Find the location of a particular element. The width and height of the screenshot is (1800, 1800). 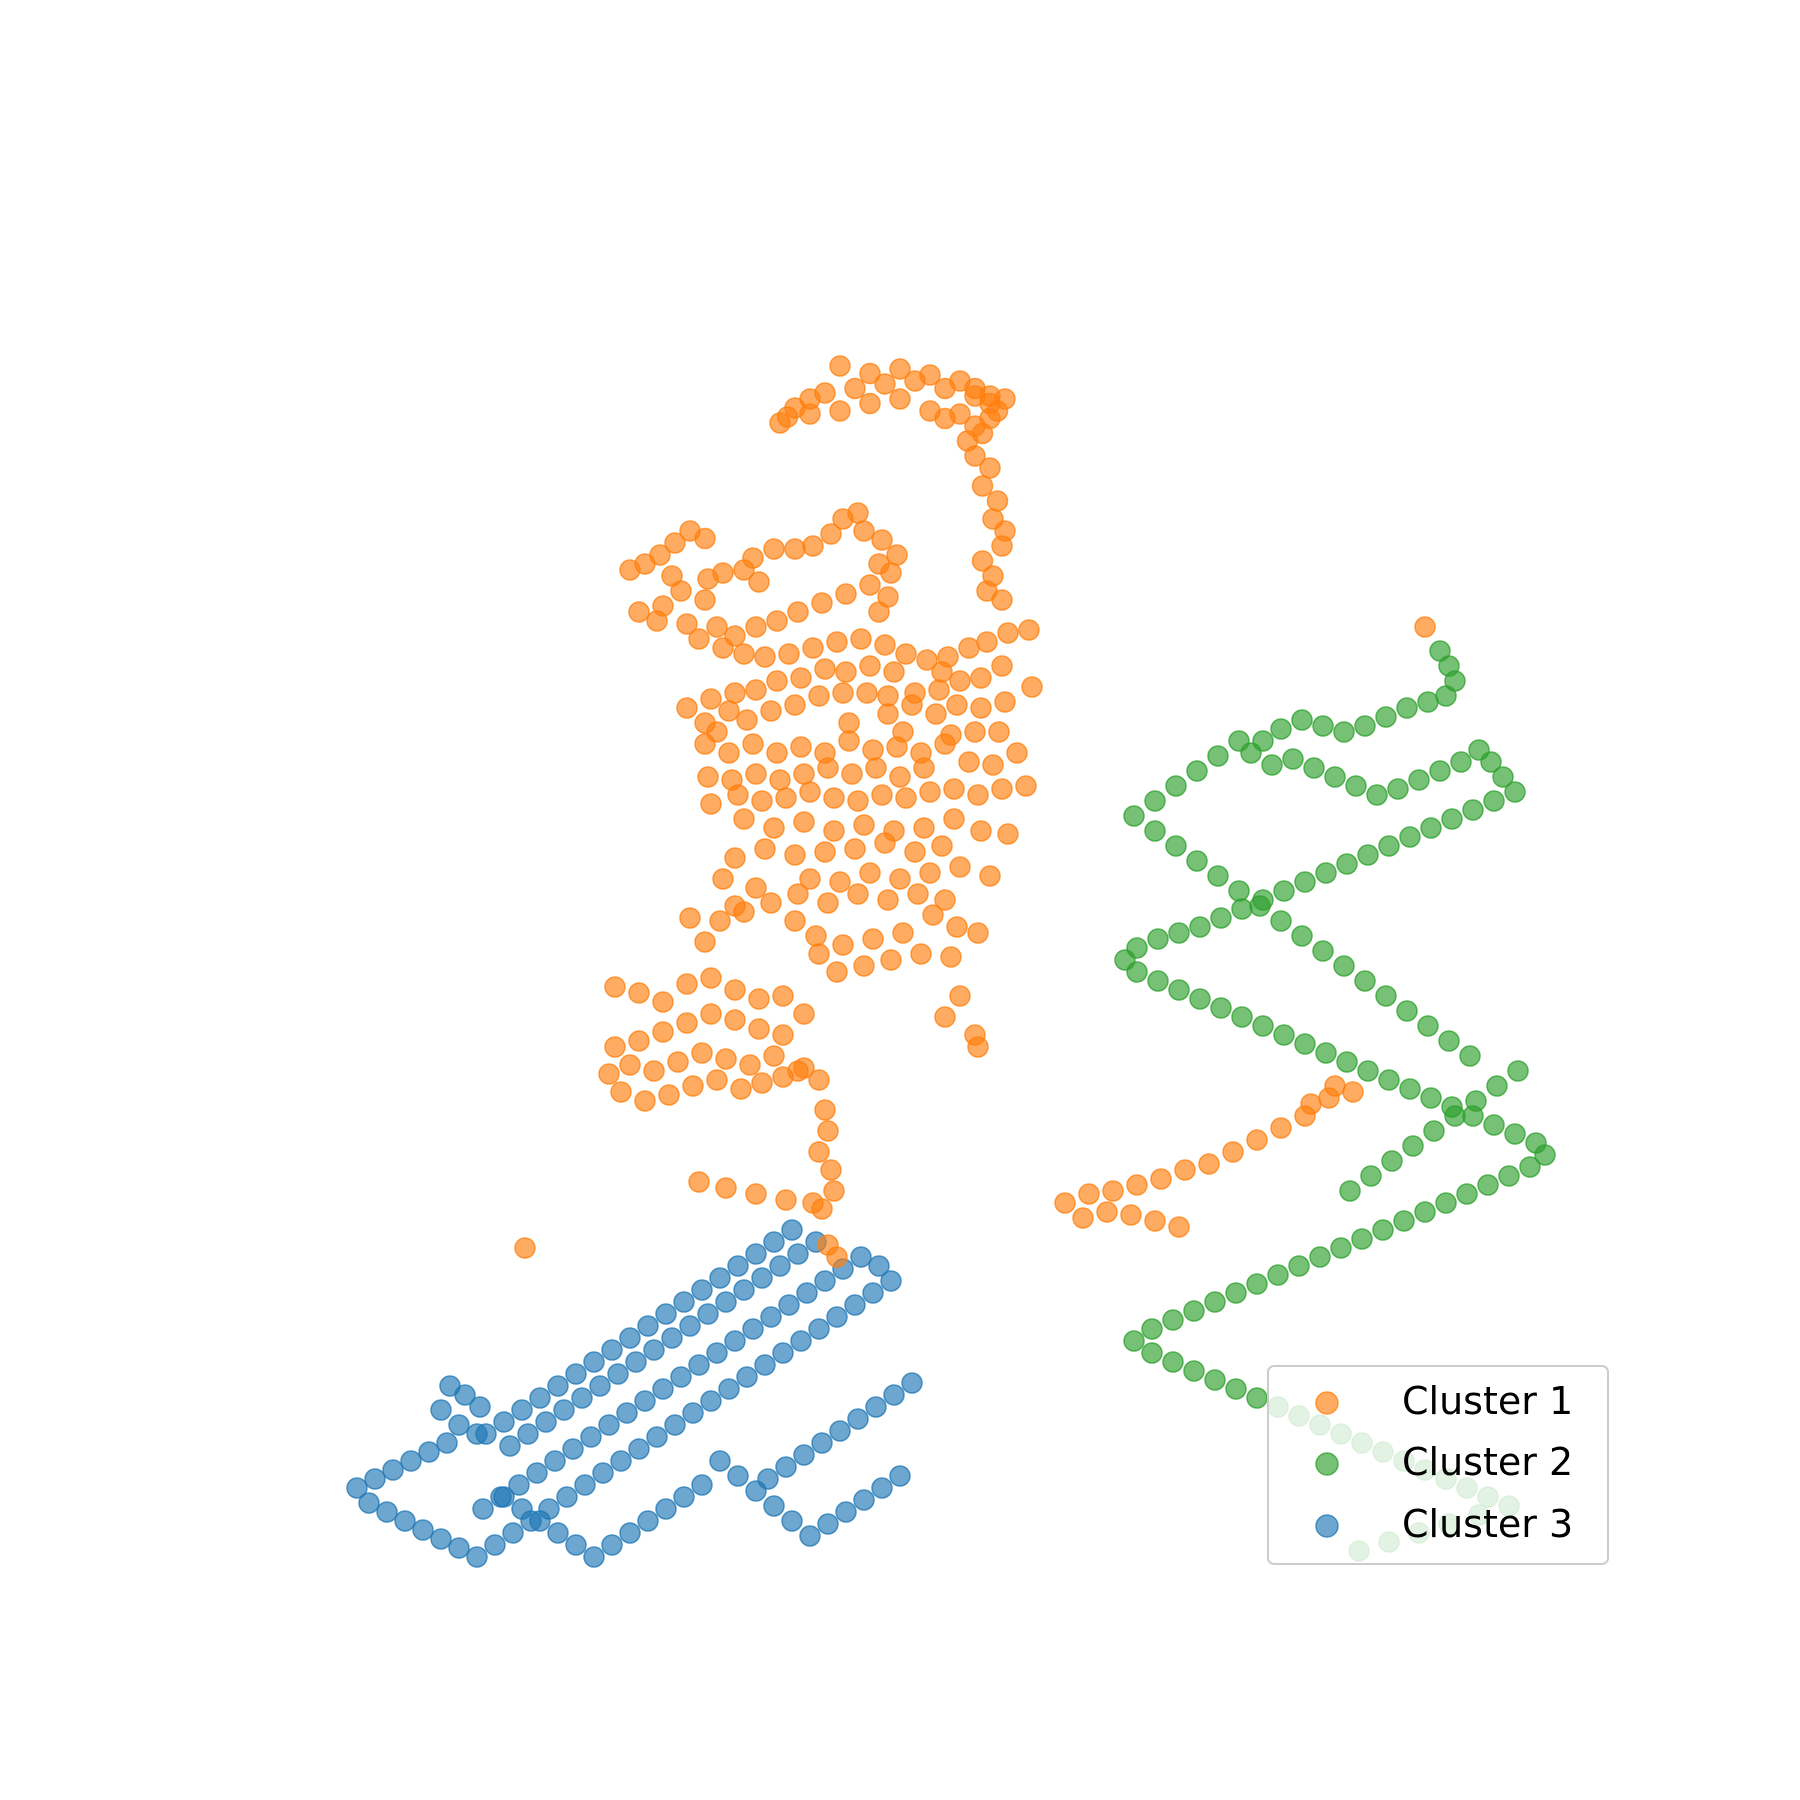

legend-entry-2: Cluster 2 is located at coordinates (1444, 1462).